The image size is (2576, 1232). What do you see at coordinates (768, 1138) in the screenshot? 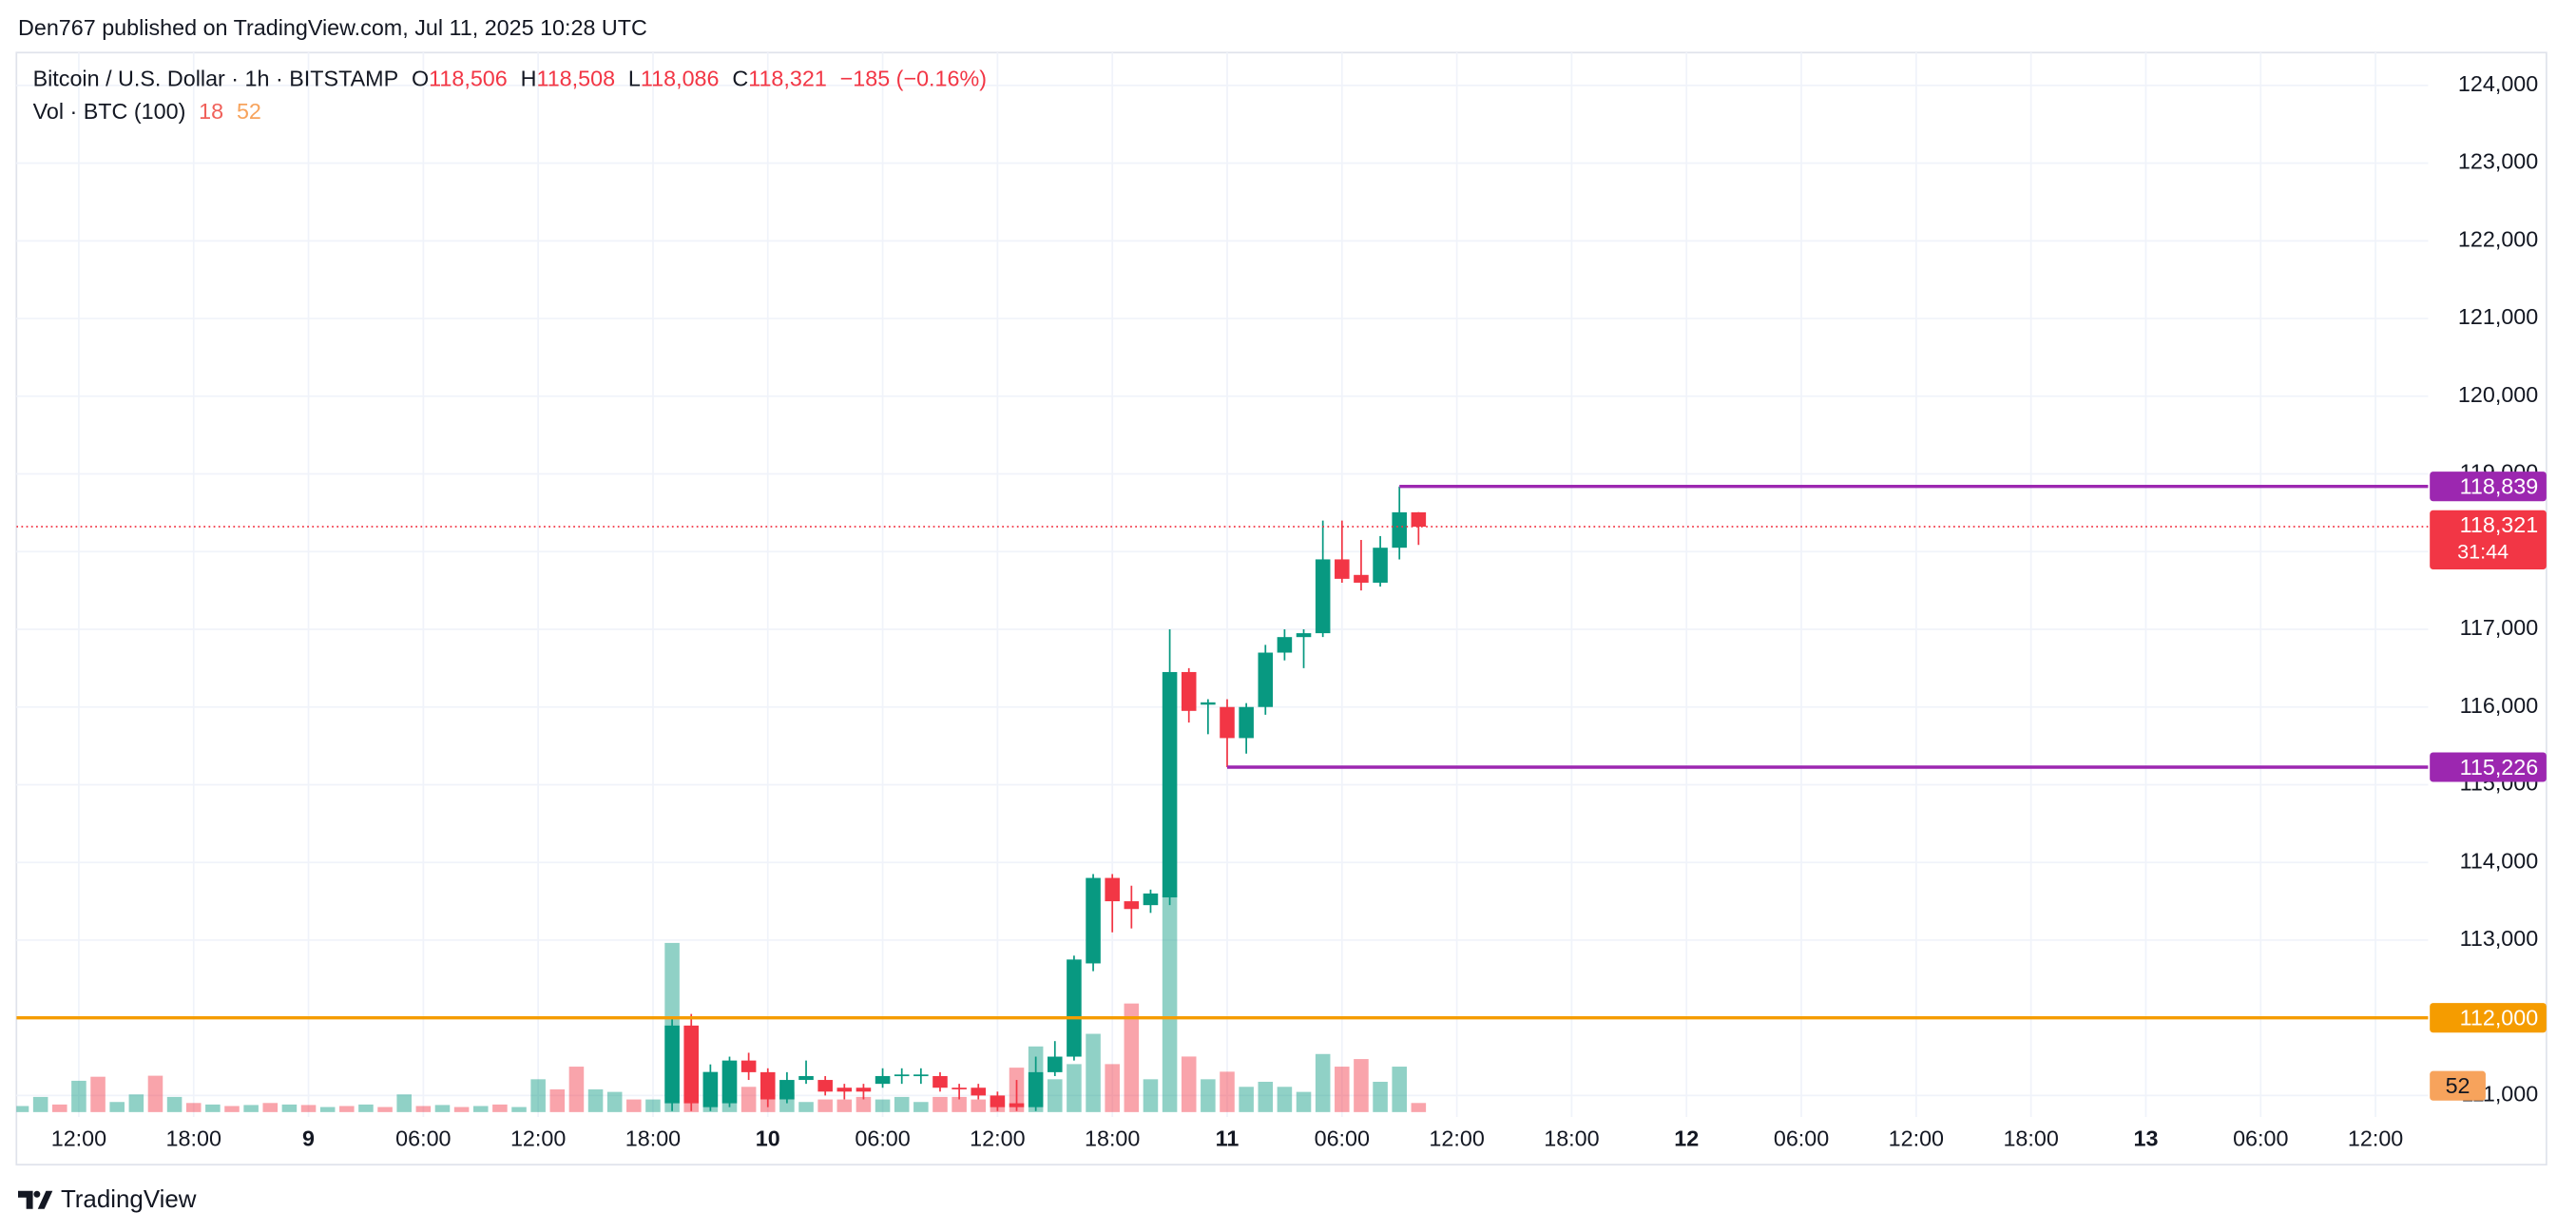
I see `x-tick-label: 10` at bounding box center [768, 1138].